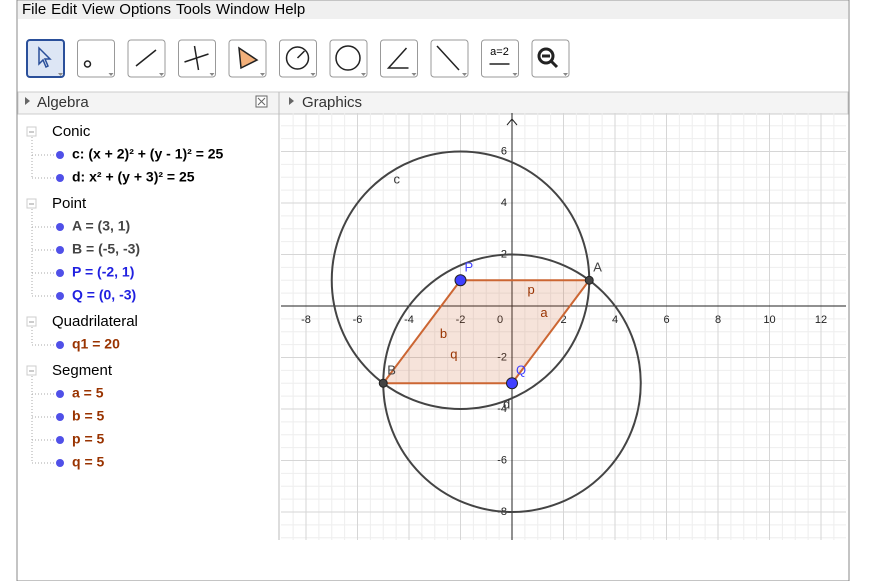 The width and height of the screenshot is (869, 586). What do you see at coordinates (101, 226) in the screenshot?
I see `algebra-item: A = (3, 1)` at bounding box center [101, 226].